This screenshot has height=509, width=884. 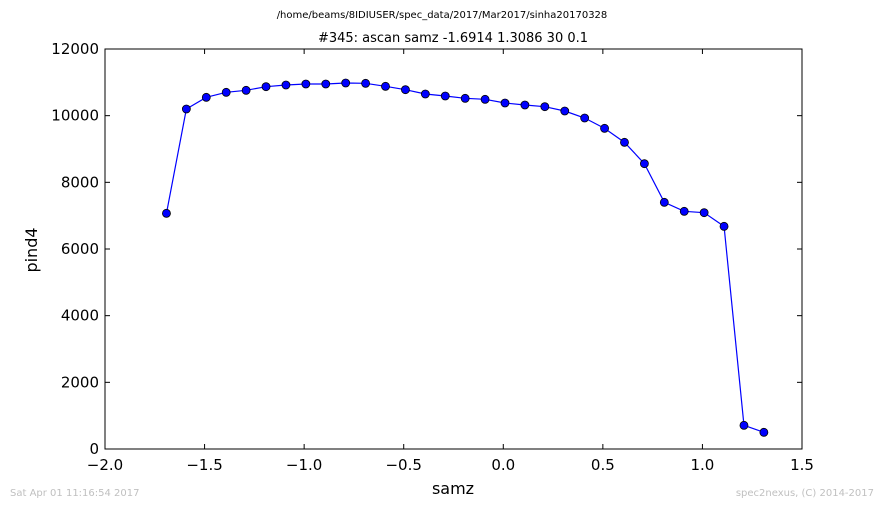 I want to click on y-tick-label: 0, so click(x=94, y=449).